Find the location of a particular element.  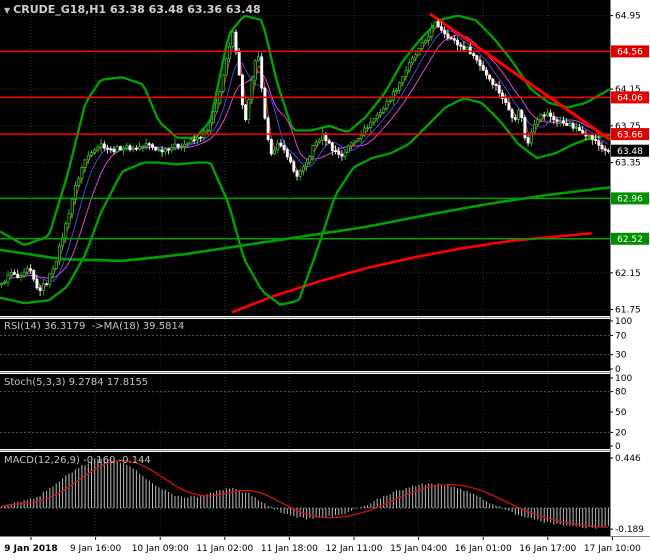

time-axis-label: 10 Jan 09:00 is located at coordinates (160, 549).